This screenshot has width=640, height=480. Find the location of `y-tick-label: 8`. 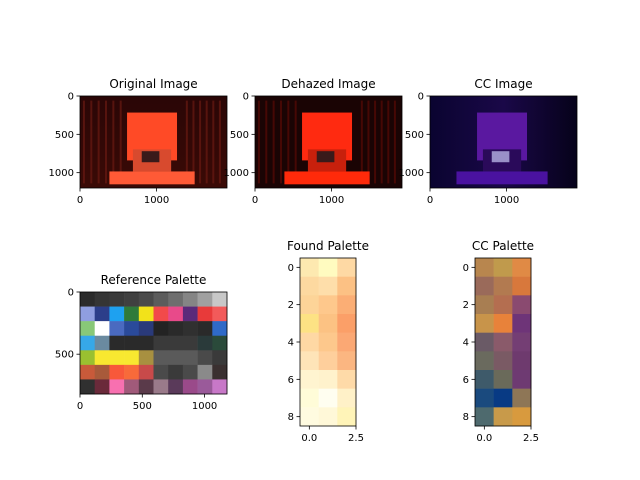

y-tick-label: 8 is located at coordinates (466, 417).